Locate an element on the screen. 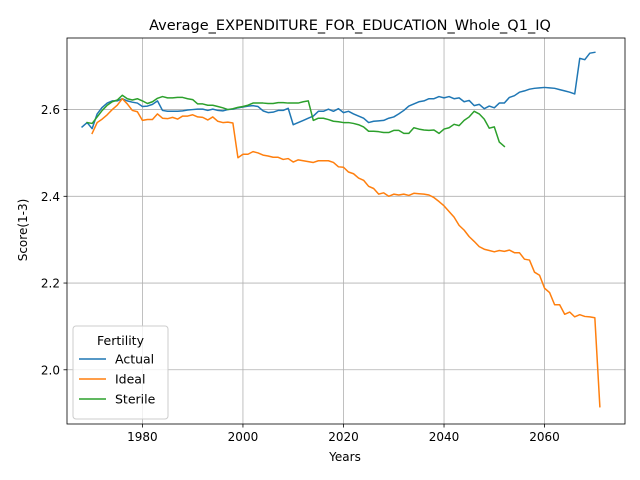  legend-label-actual: Actual is located at coordinates (134, 359).